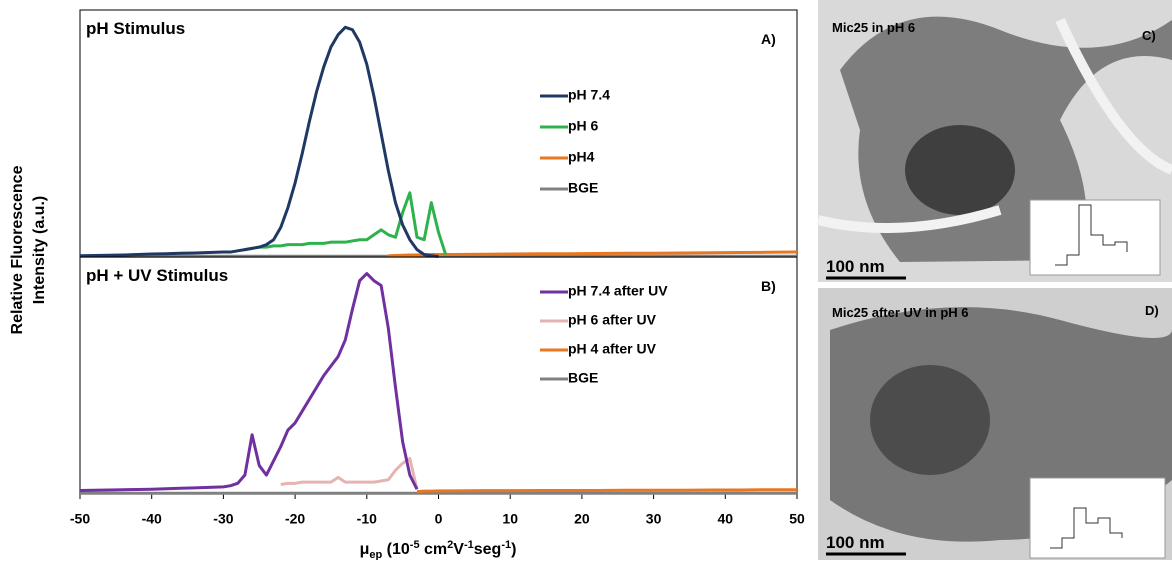 The image size is (1172, 565). I want to click on x-tick-label: -30, so click(223, 519).